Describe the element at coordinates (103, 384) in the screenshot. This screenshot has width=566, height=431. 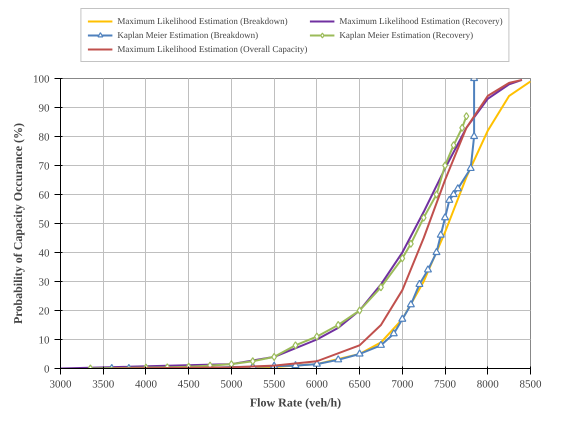
I see `x-tick-label: 3500` at that location.